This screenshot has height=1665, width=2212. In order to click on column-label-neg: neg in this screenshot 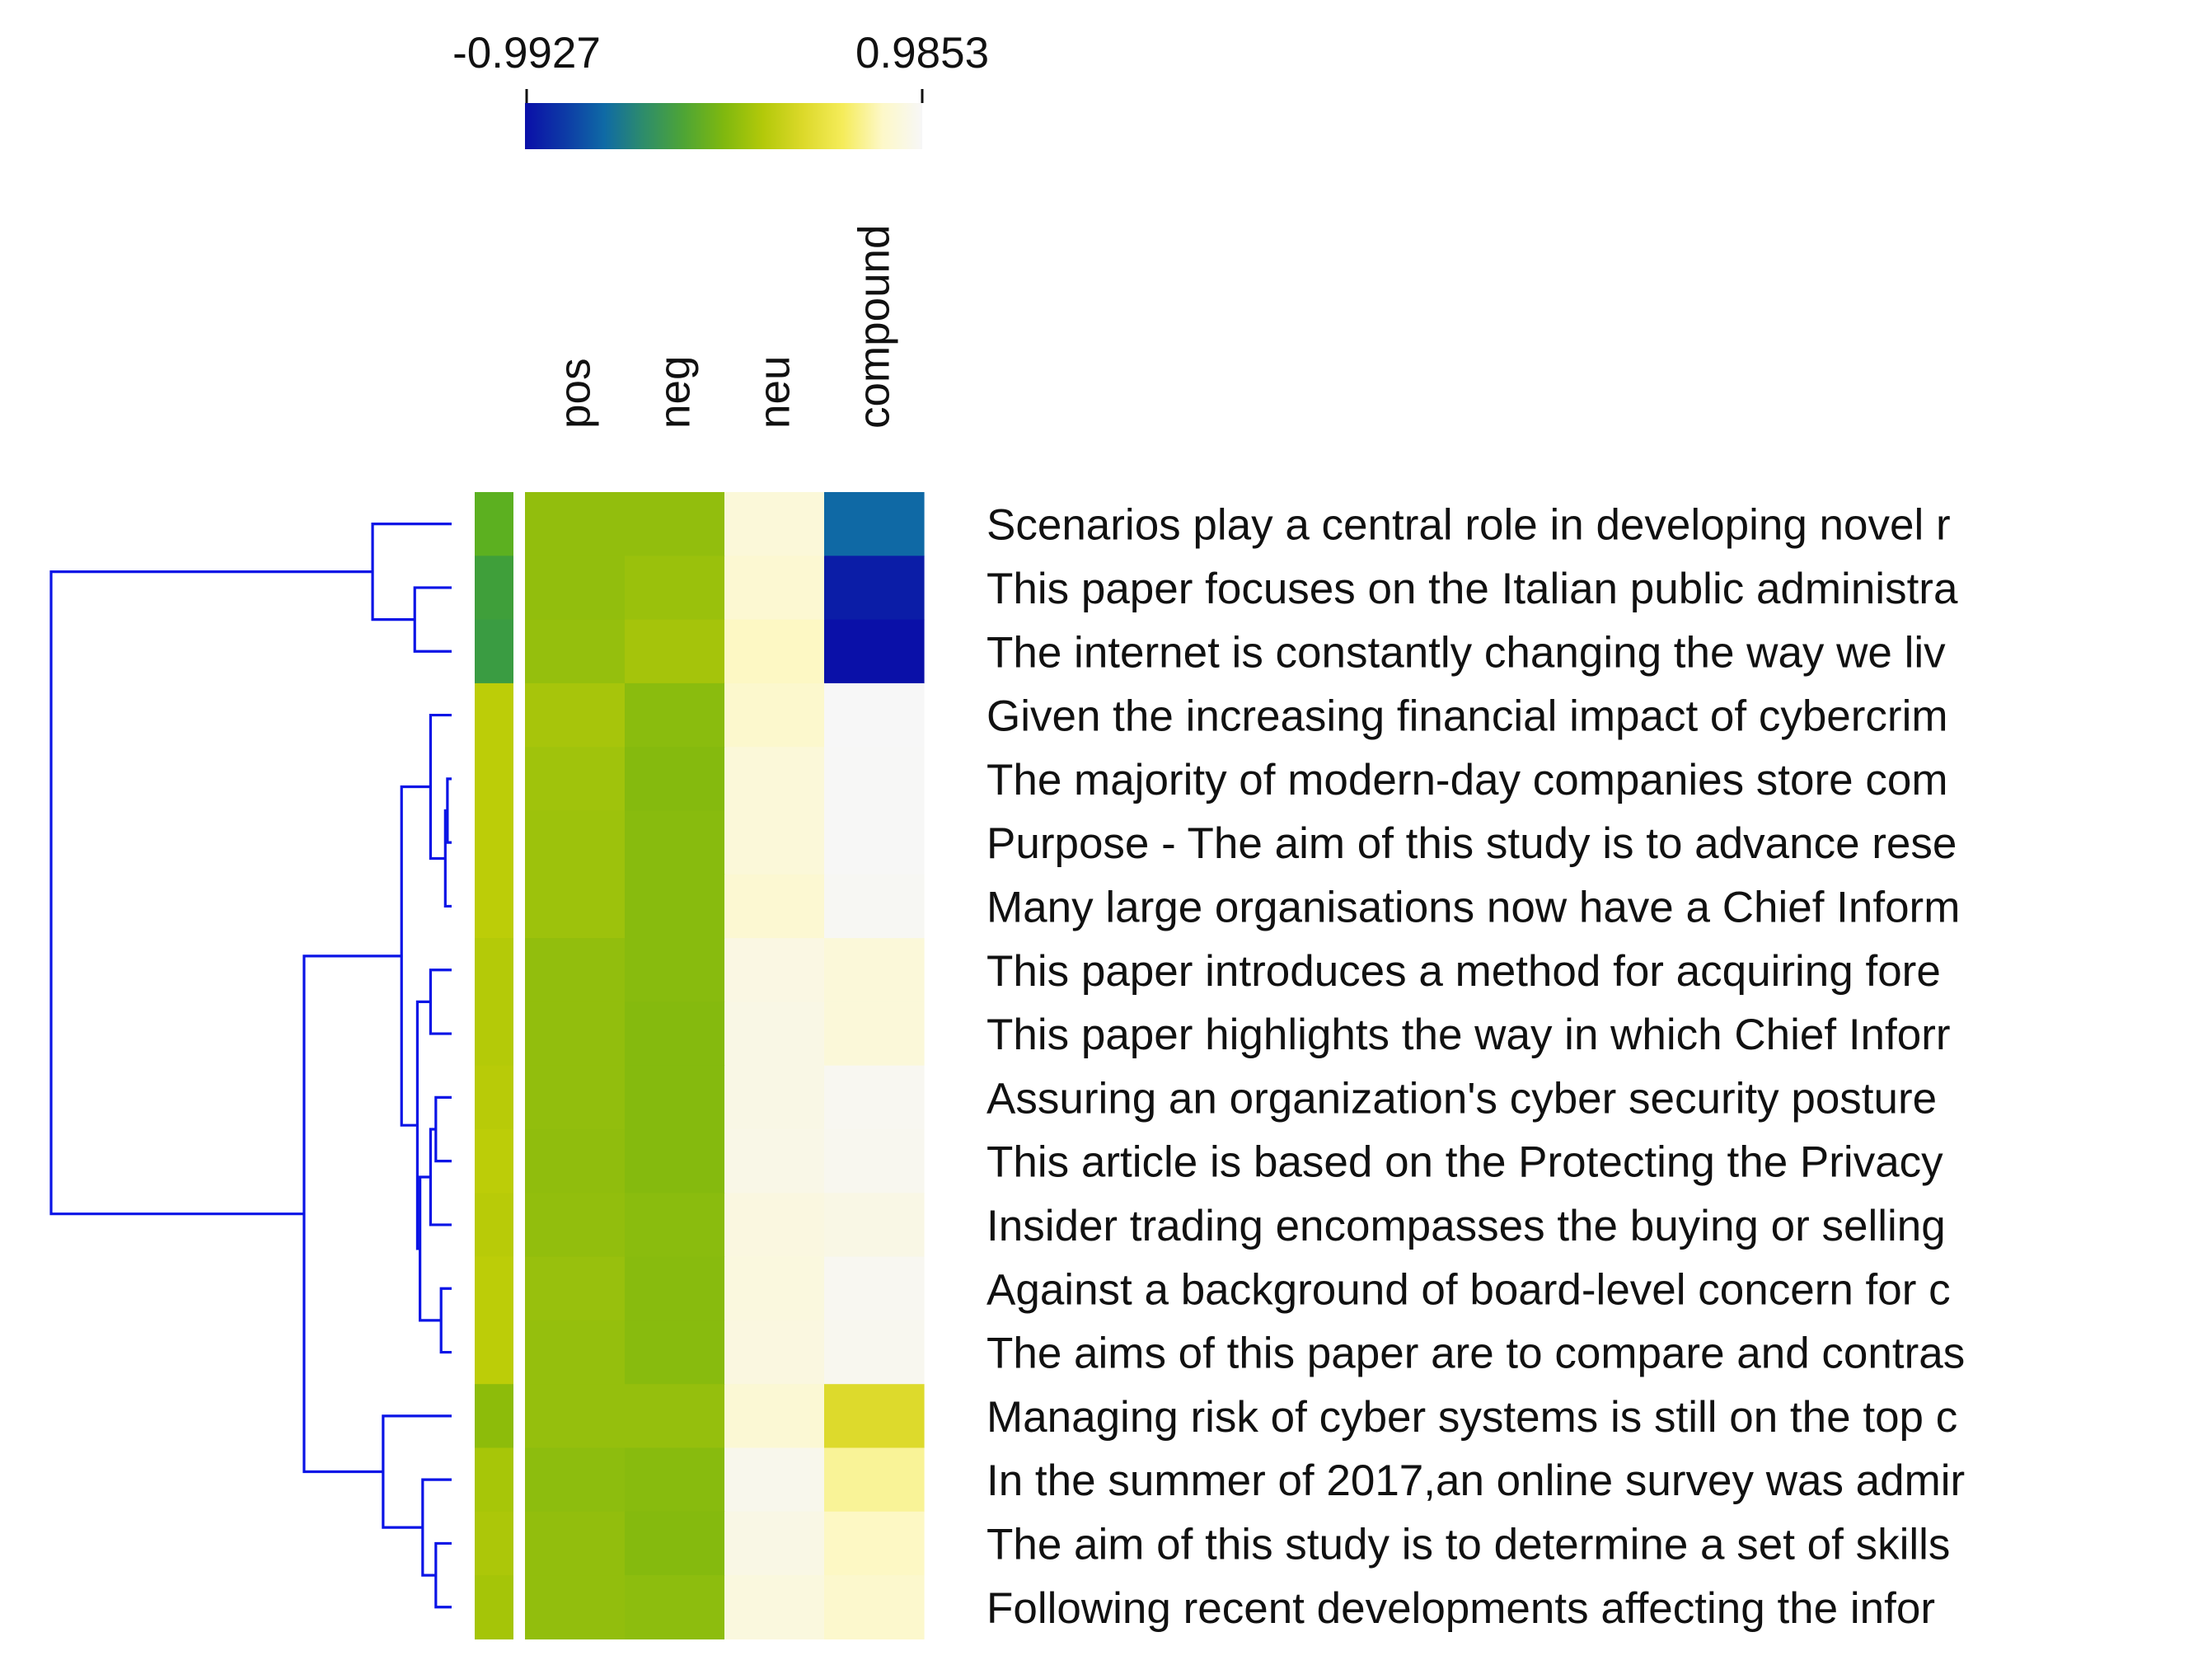, I will do `click(675, 392)`.